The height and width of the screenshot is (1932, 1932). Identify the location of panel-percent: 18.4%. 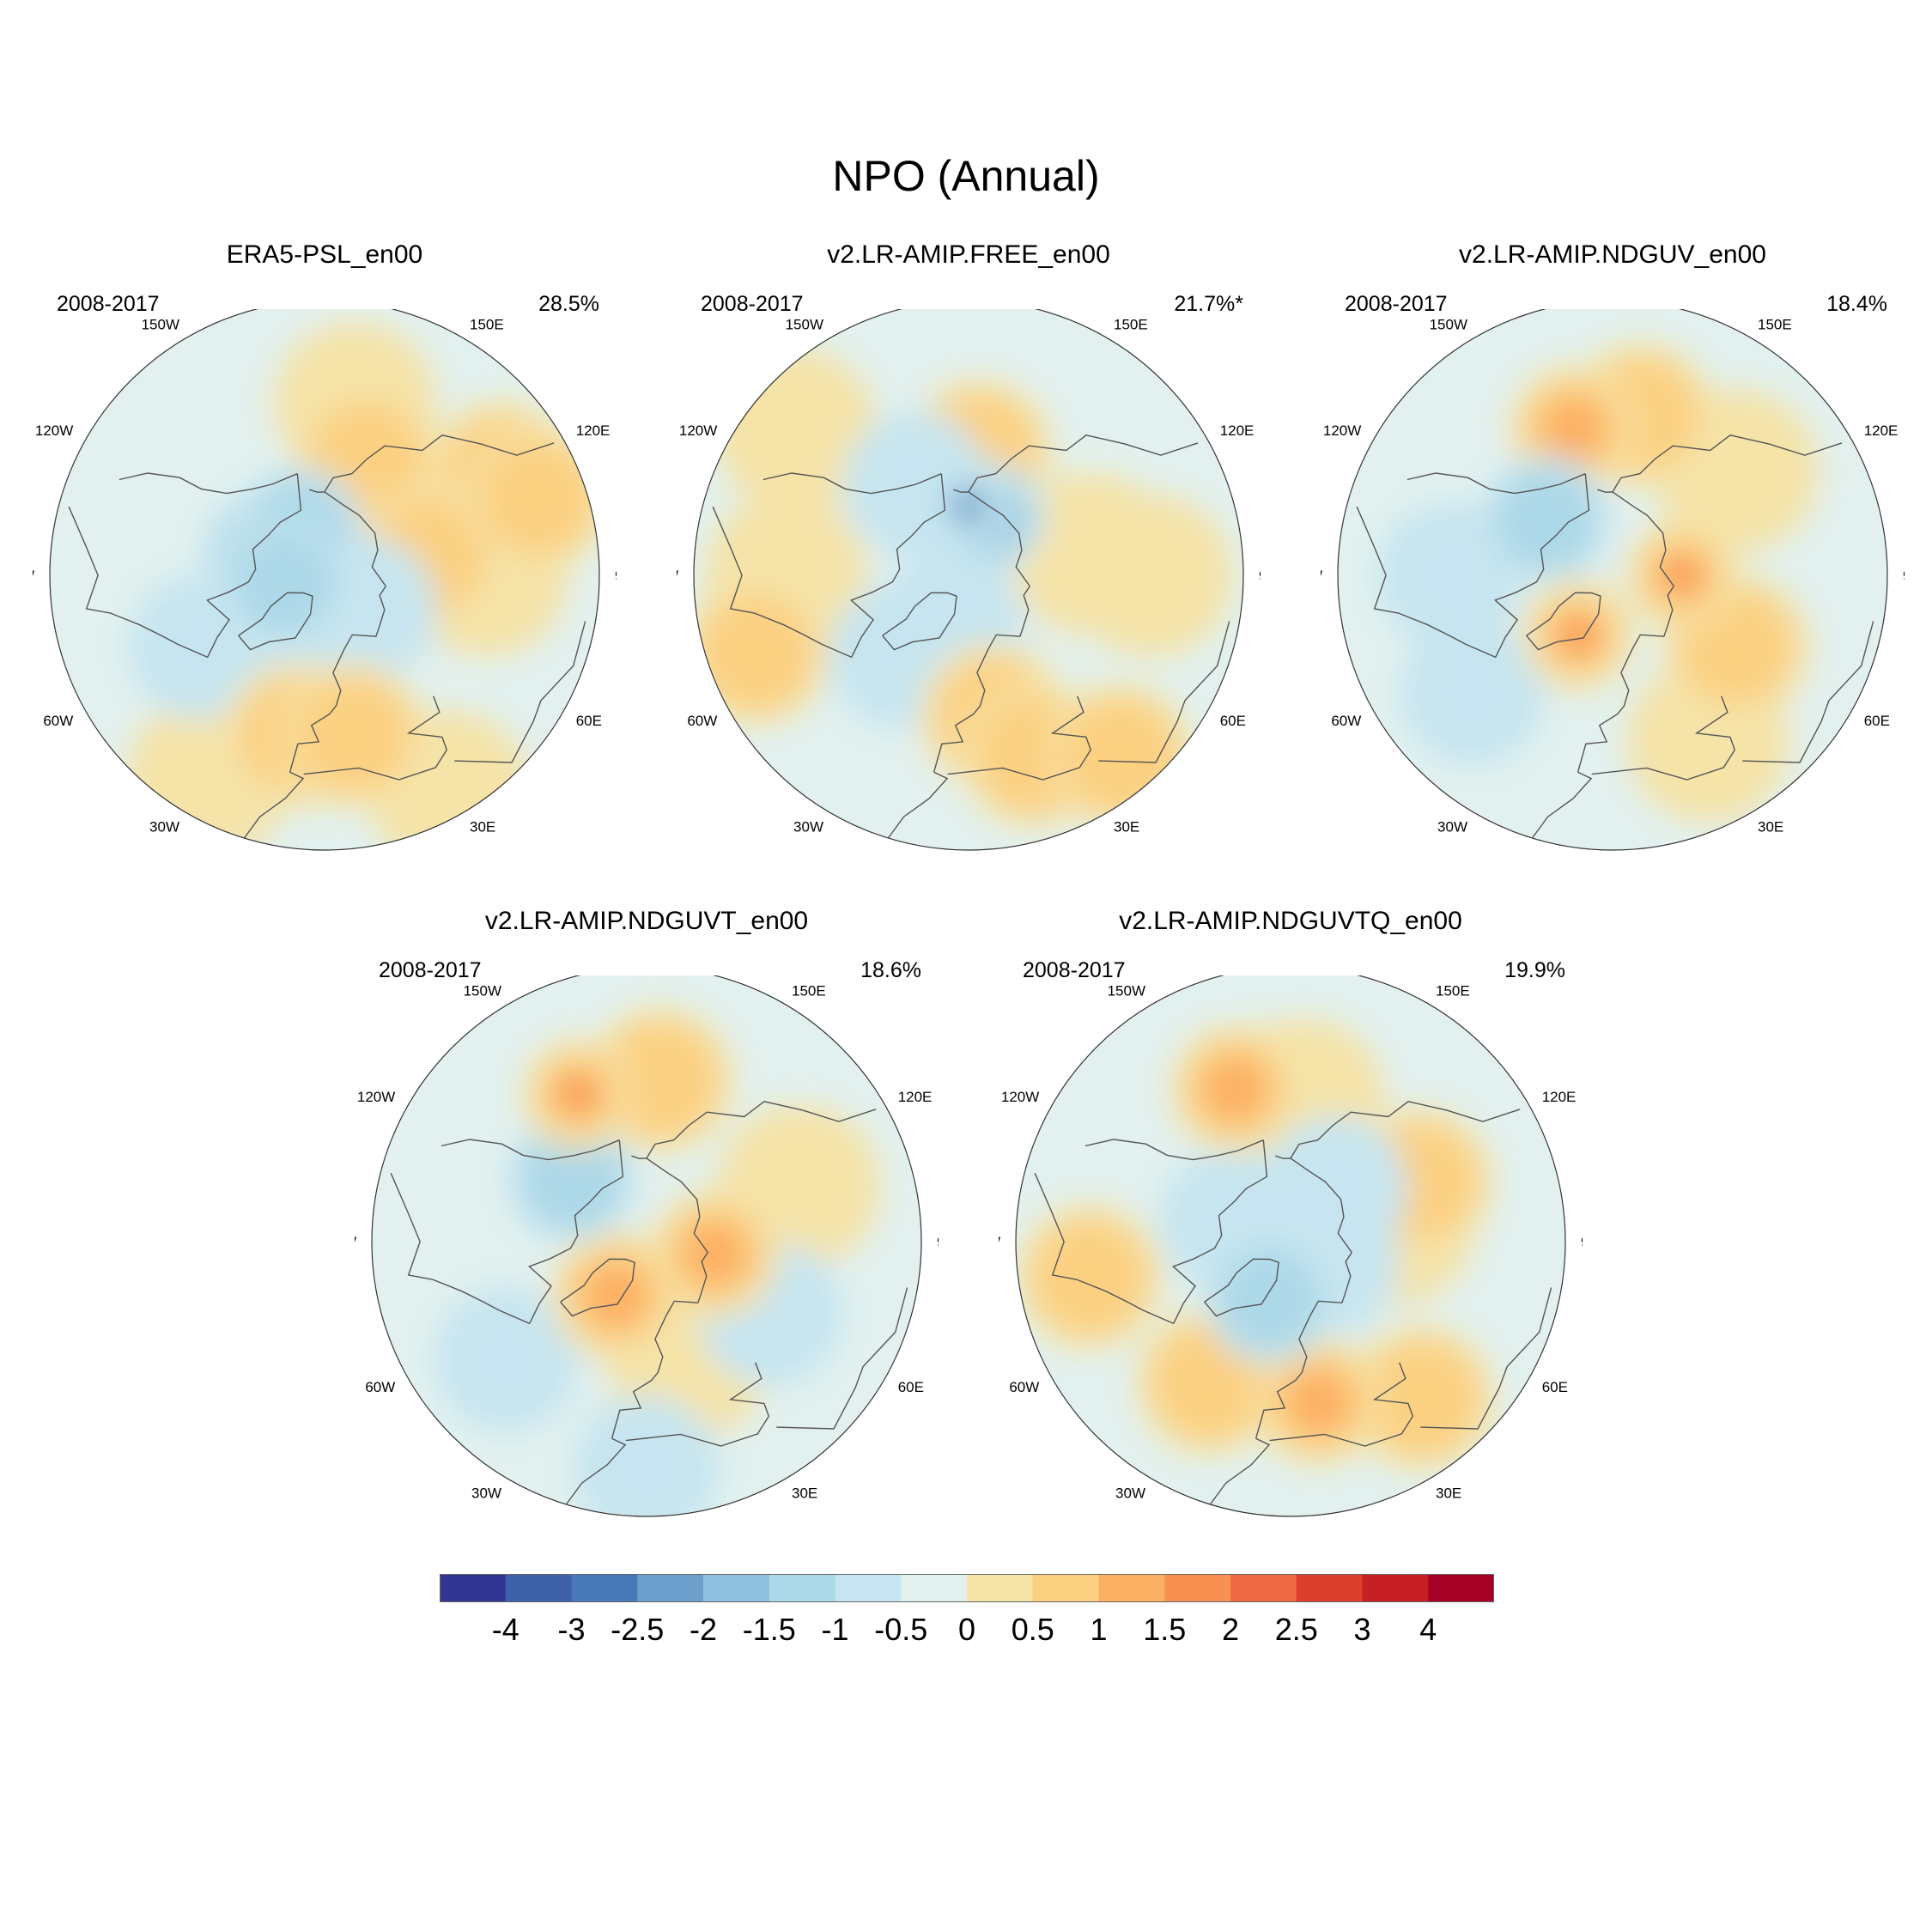
(1857, 304).